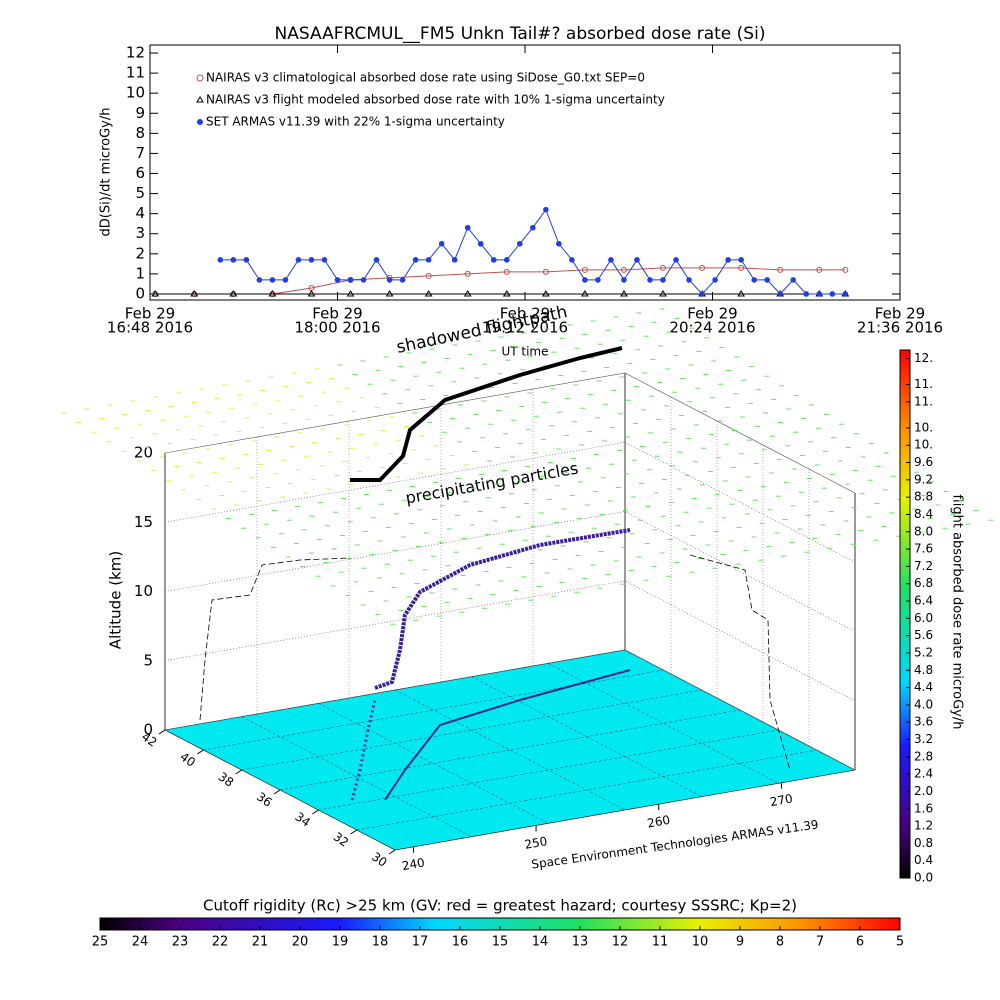 This screenshot has height=1000, width=1000. What do you see at coordinates (140, 942) in the screenshot?
I see `rigidity-tick-label: 24` at bounding box center [140, 942].